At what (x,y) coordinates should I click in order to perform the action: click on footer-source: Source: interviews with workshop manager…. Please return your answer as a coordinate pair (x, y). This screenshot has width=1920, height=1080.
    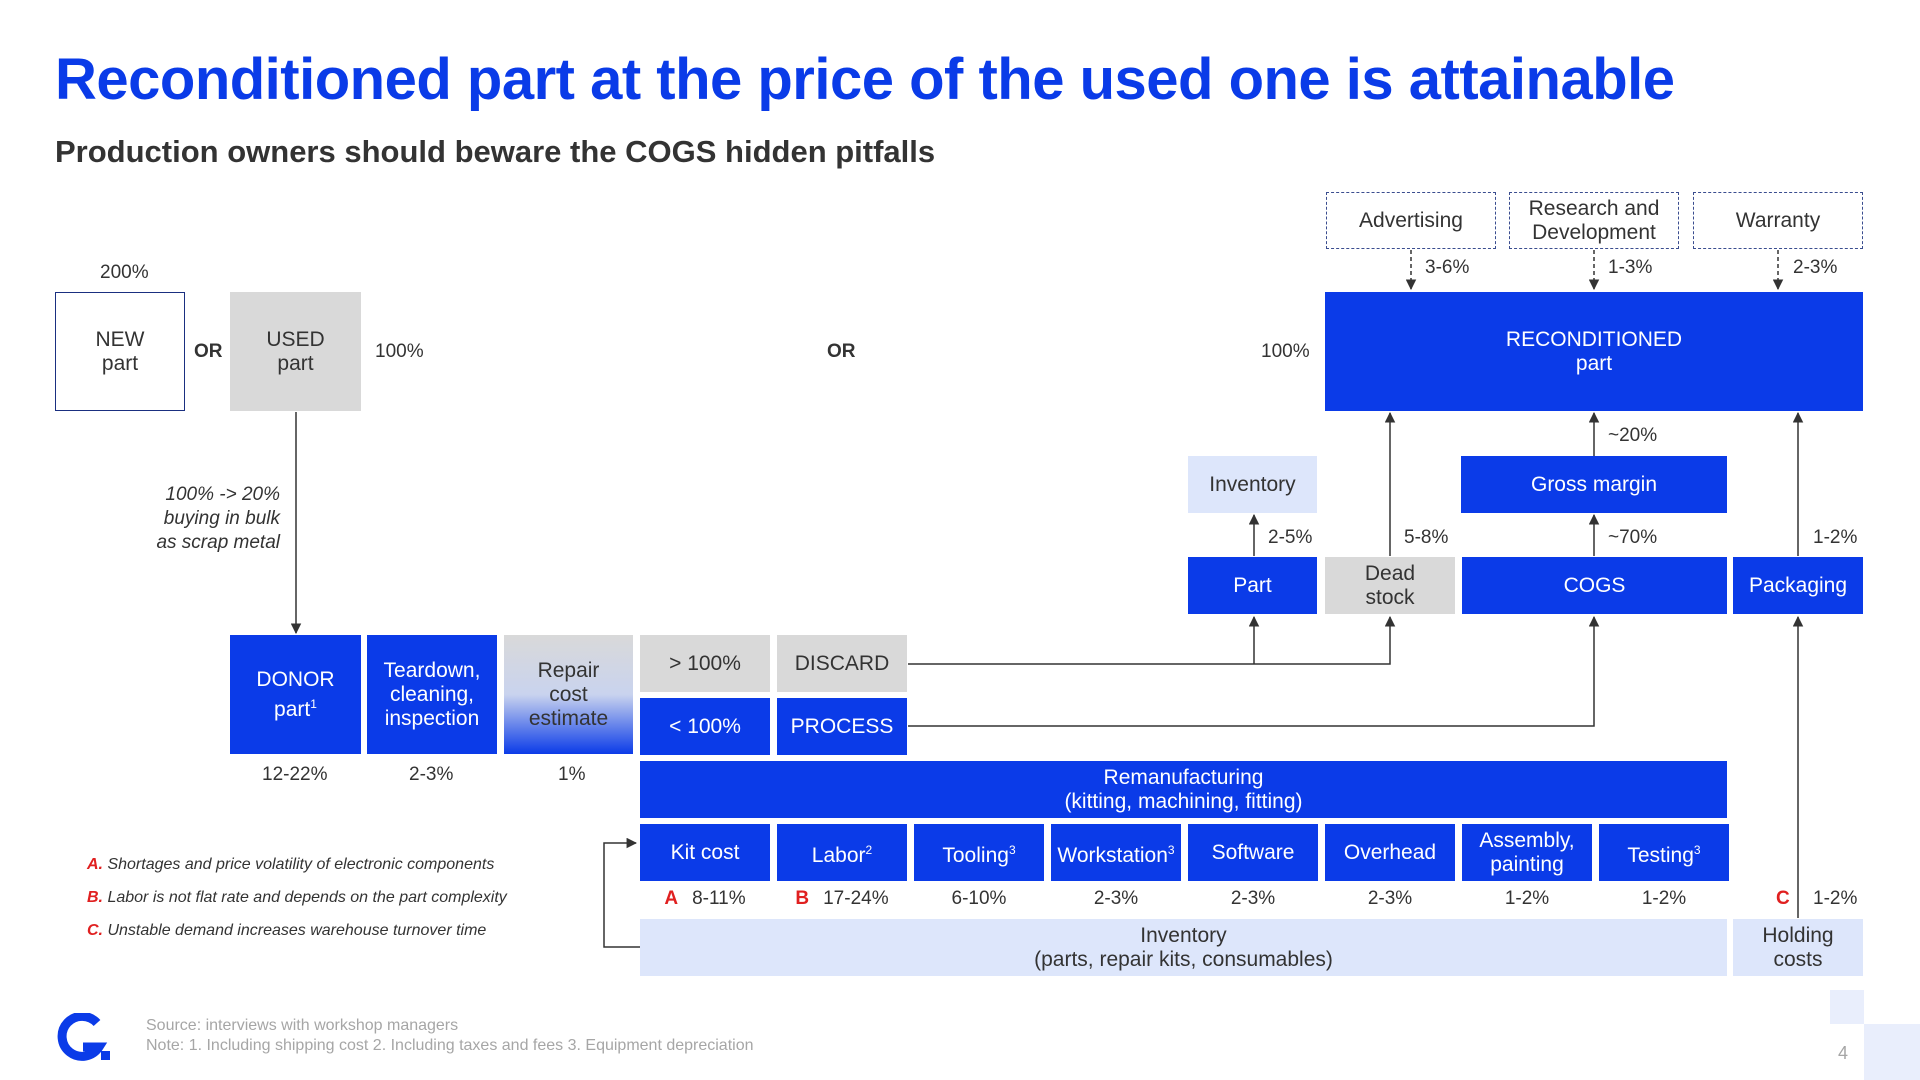
    Looking at the image, I should click on (302, 1025).